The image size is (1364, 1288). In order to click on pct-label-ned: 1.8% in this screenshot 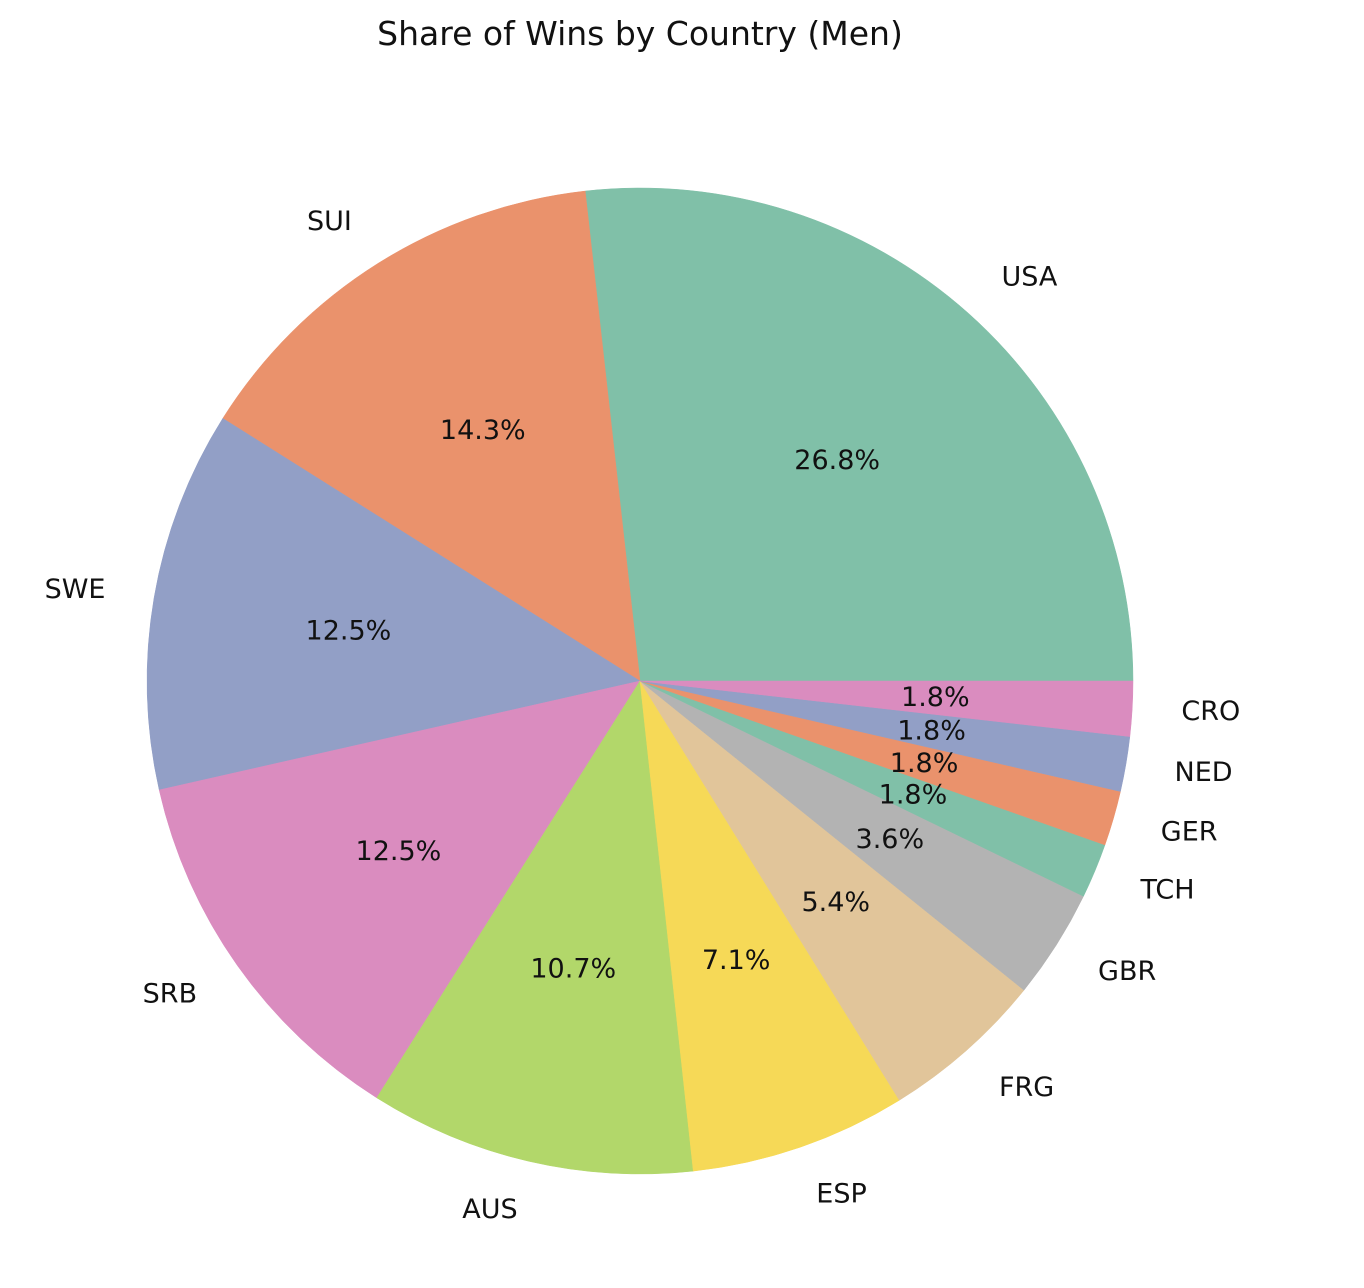, I will do `click(931, 730)`.